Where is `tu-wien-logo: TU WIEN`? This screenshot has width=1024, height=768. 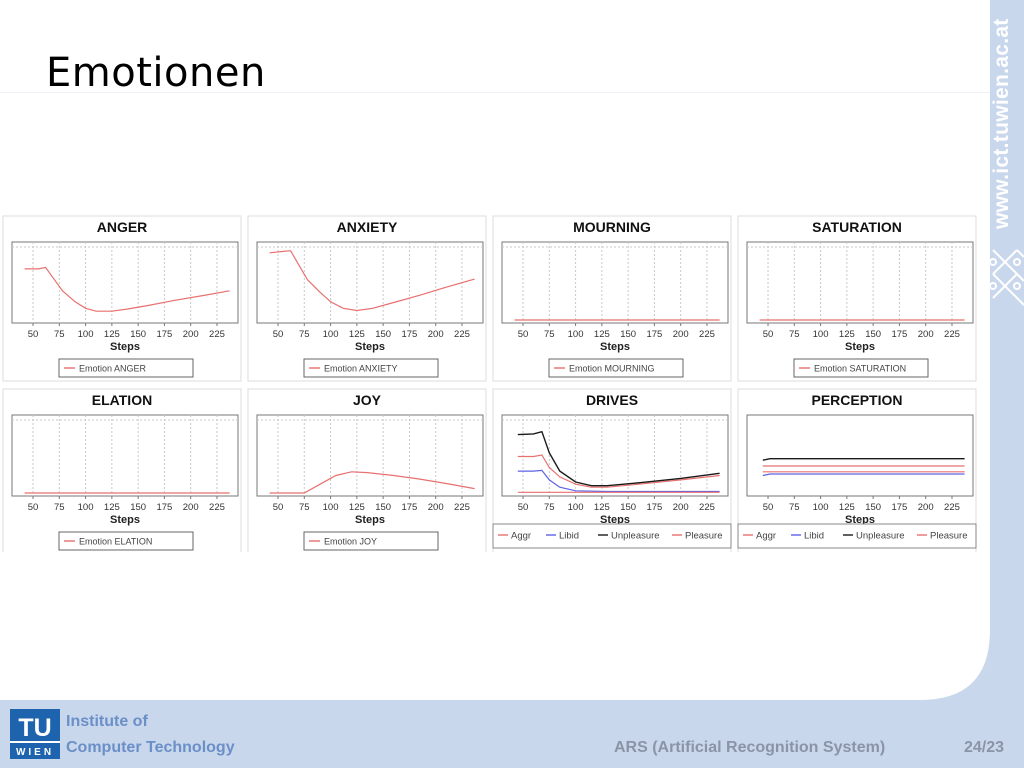 tu-wien-logo: TU WIEN is located at coordinates (35, 734).